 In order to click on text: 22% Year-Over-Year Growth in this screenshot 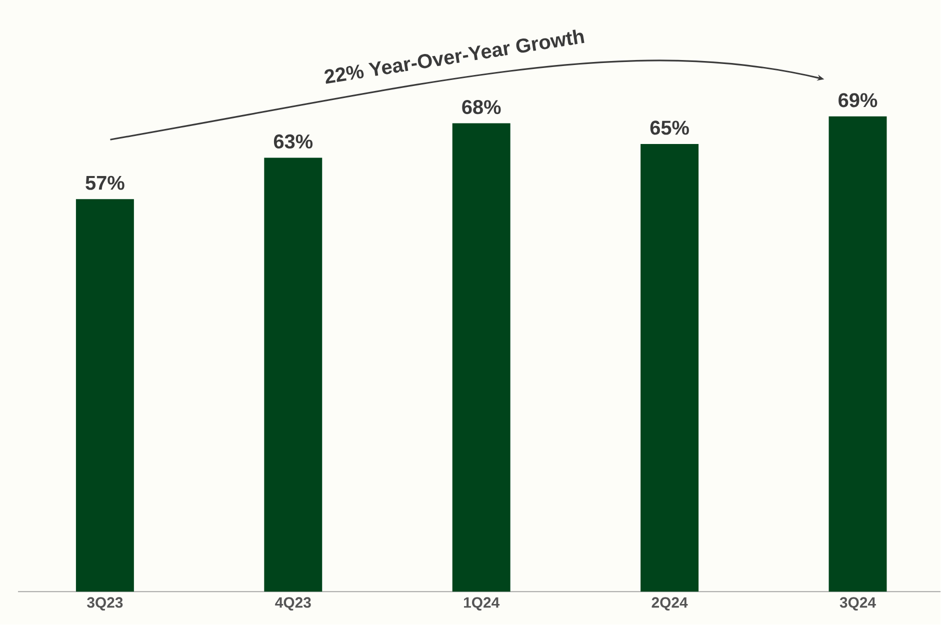, I will do `click(454, 57)`.